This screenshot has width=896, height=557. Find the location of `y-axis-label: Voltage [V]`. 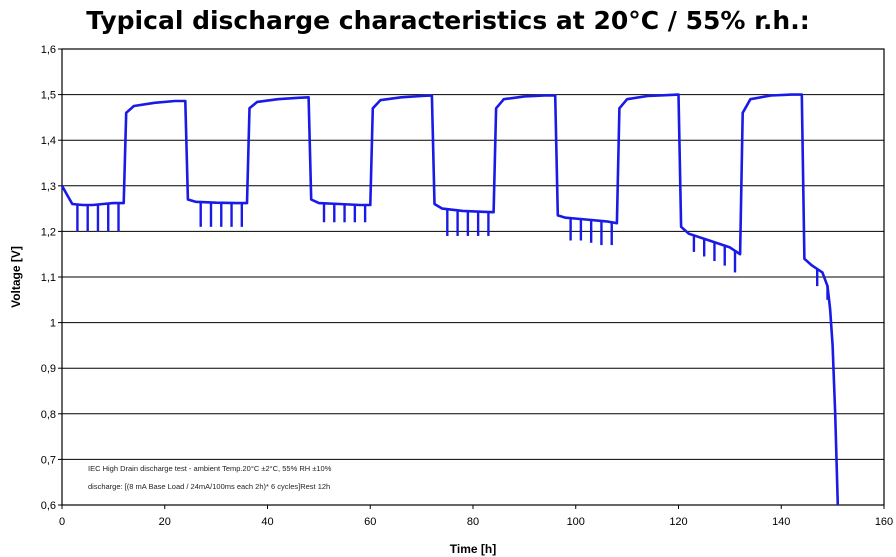

y-axis-label: Voltage [V] is located at coordinates (16, 277).